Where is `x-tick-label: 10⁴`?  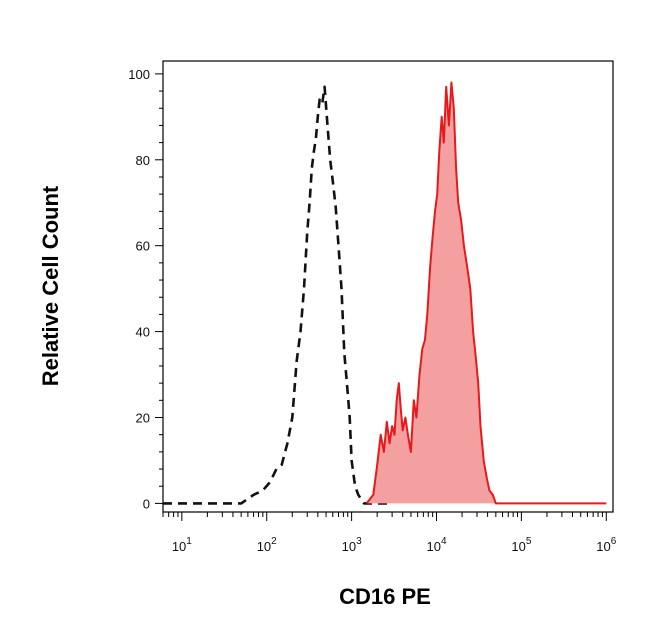 x-tick-label: 10⁴ is located at coordinates (436, 545).